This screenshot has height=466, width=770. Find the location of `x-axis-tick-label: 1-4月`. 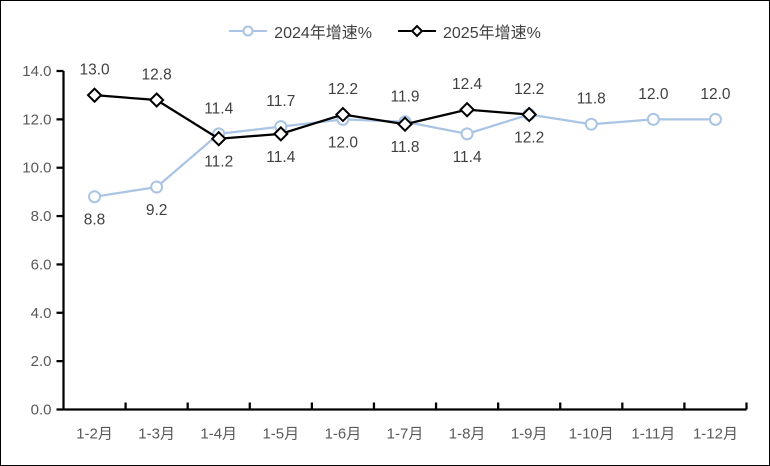

x-axis-tick-label: 1-4月 is located at coordinates (218, 434).